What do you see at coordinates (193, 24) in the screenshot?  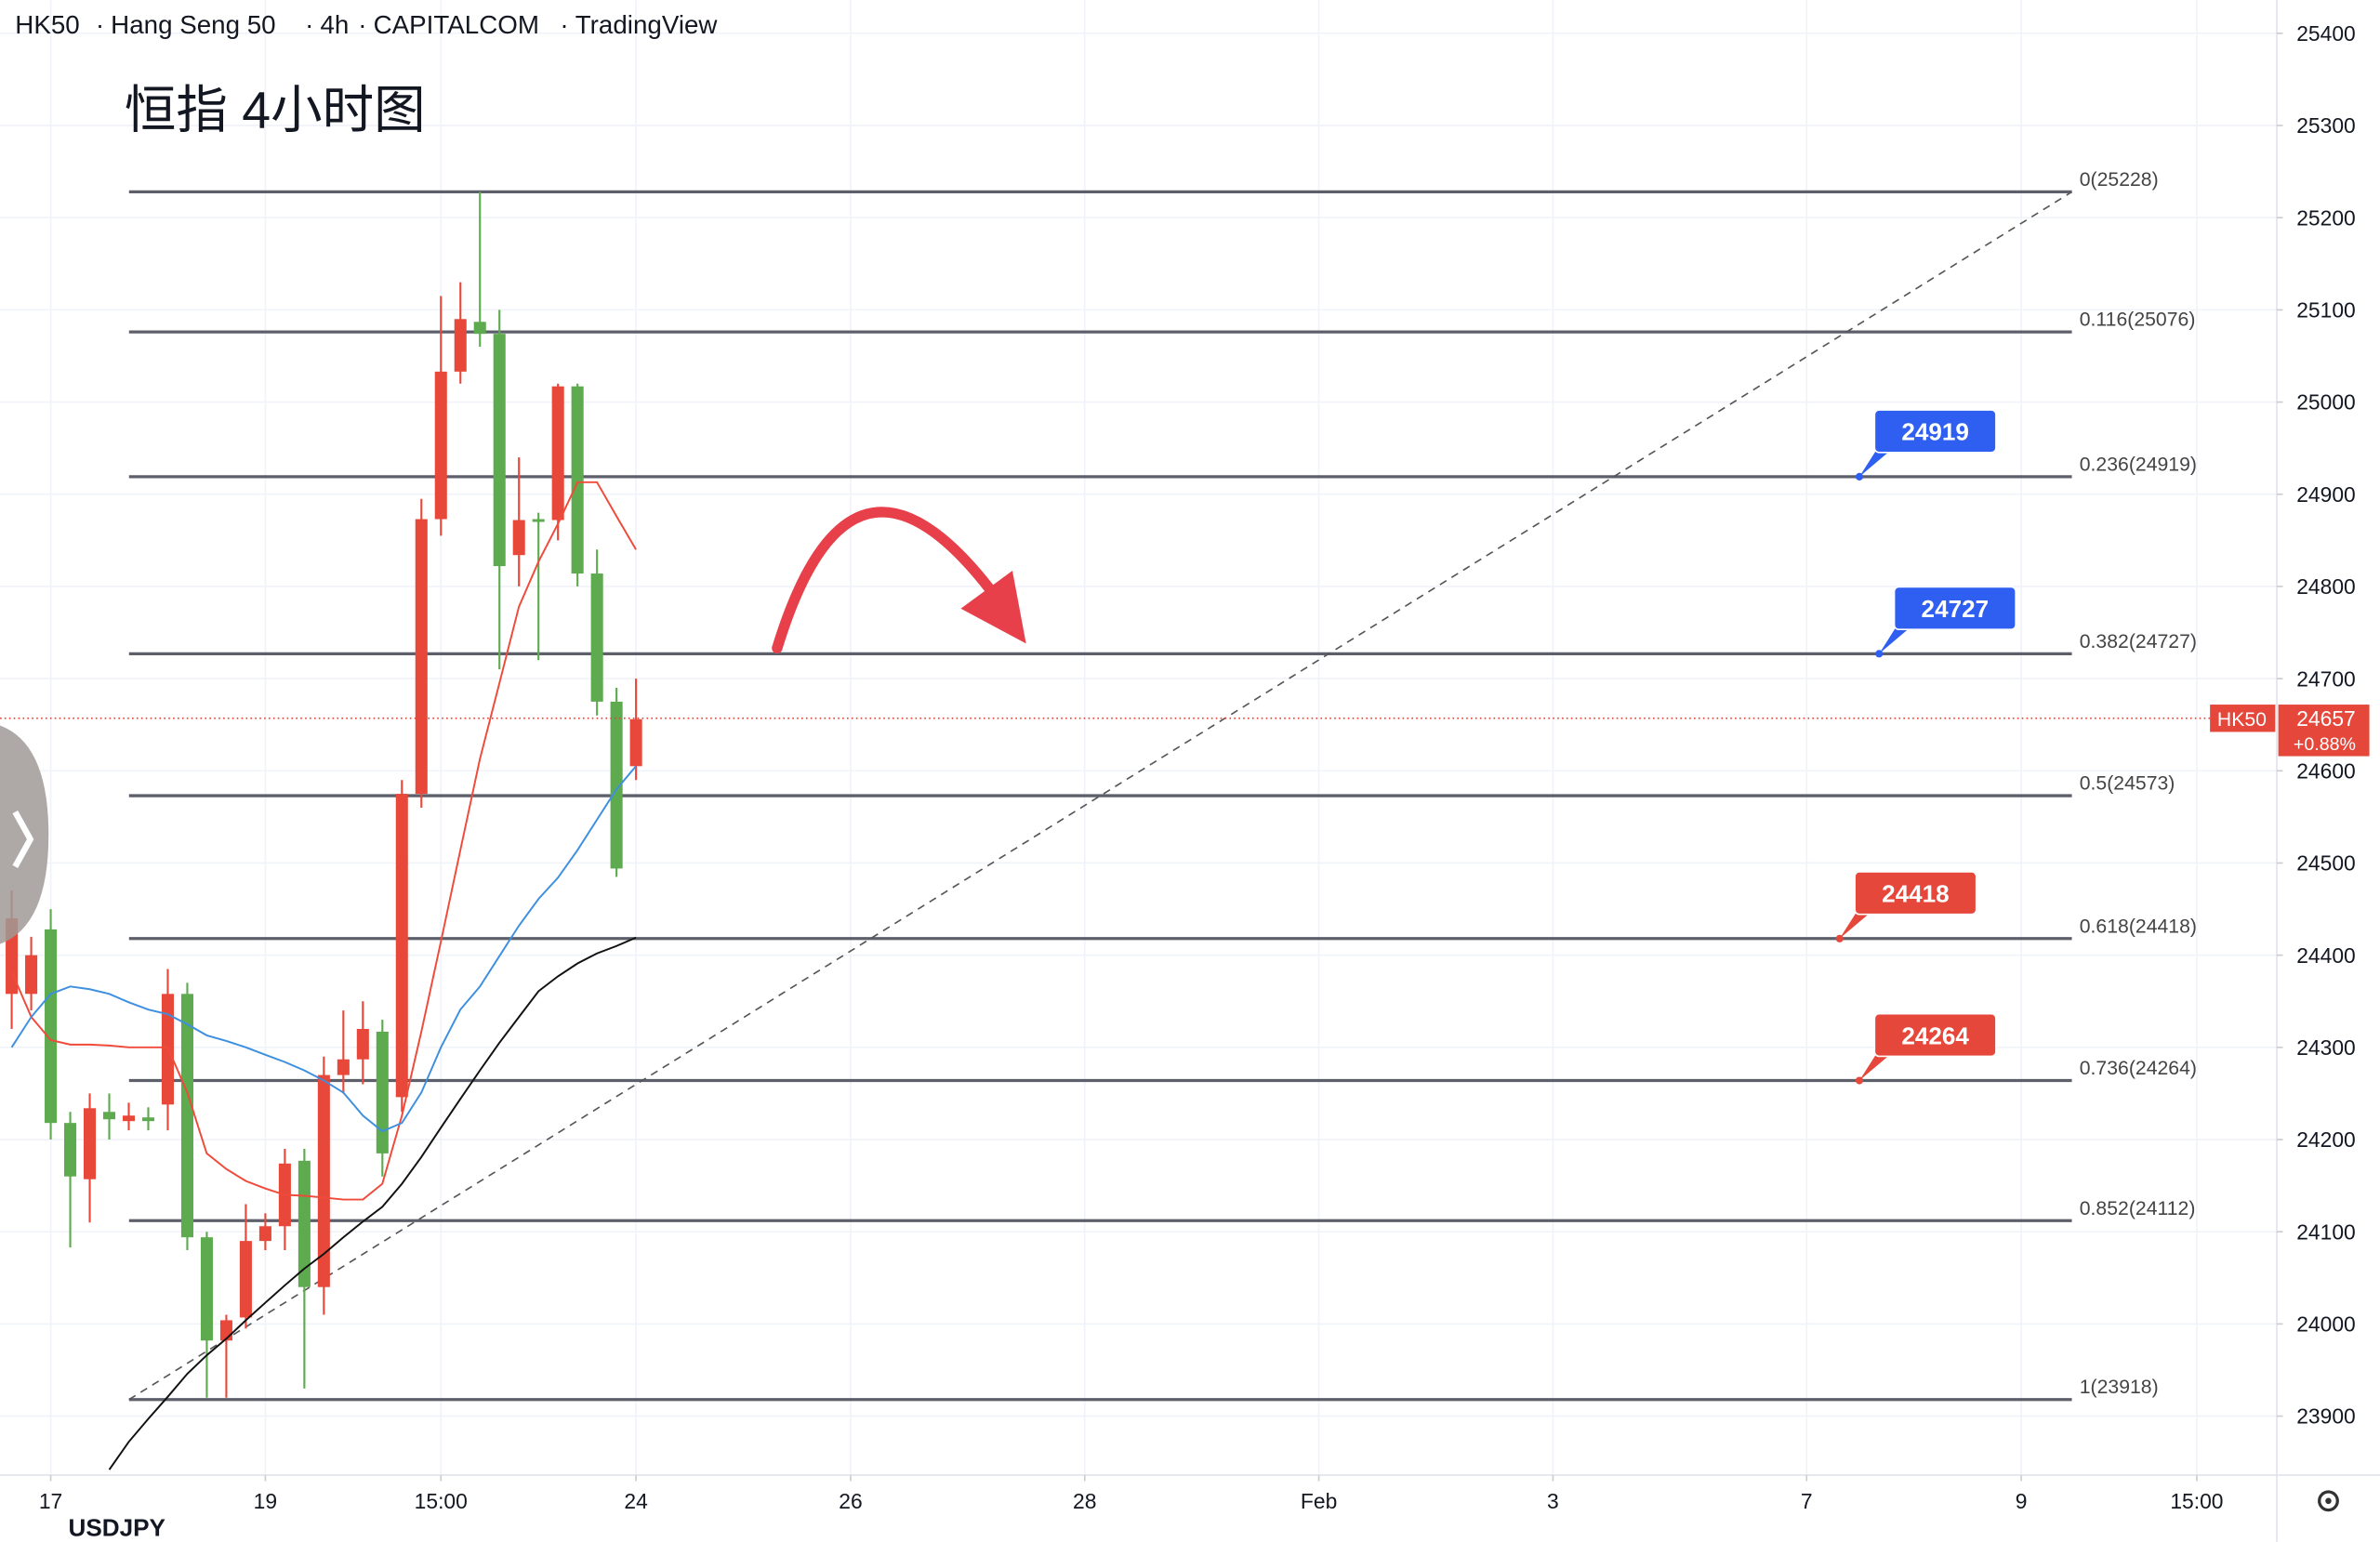 I see `symbol-name: Hang Seng 50` at bounding box center [193, 24].